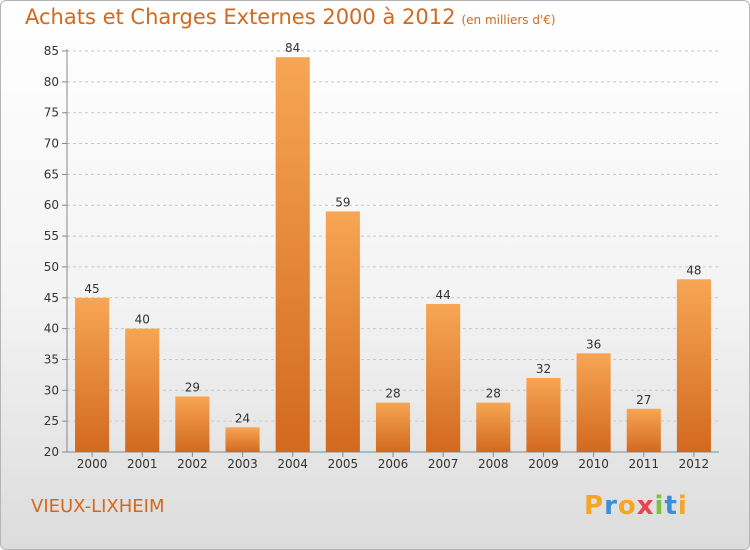  What do you see at coordinates (51, 267) in the screenshot?
I see `y-tick-label: 50` at bounding box center [51, 267].